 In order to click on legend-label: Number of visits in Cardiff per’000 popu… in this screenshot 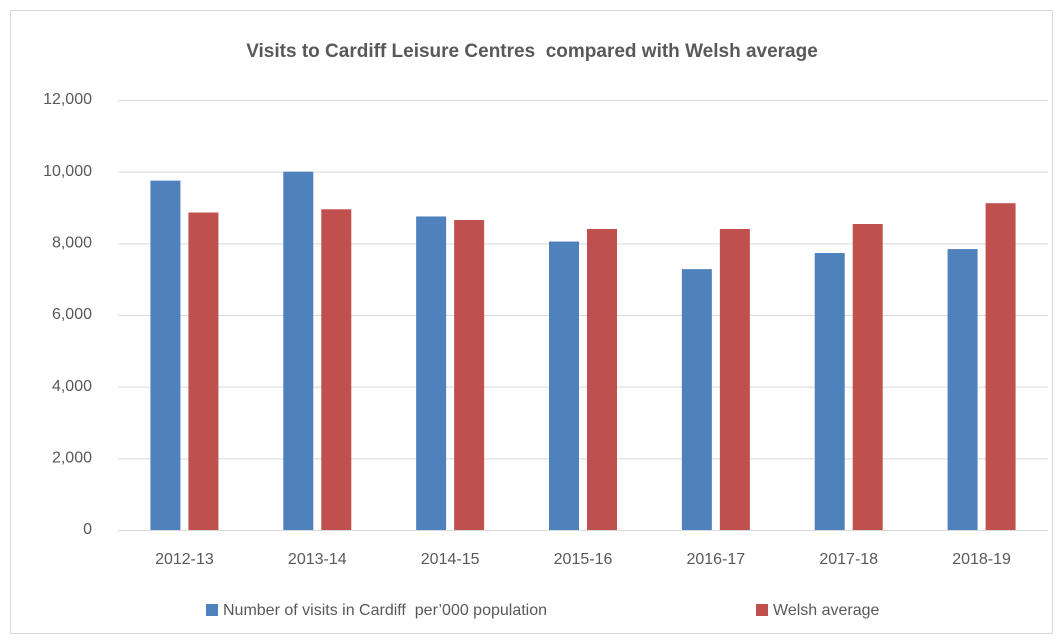, I will do `click(385, 610)`.